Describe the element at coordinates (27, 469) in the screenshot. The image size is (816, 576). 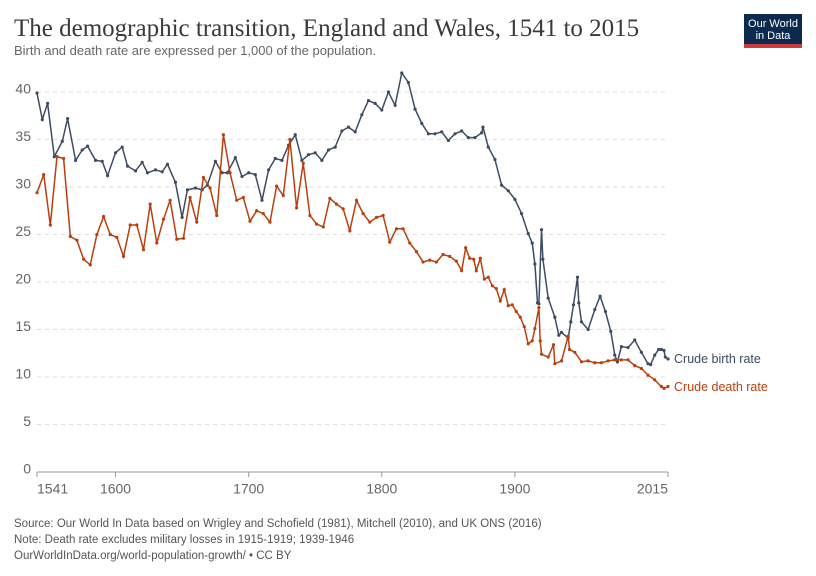
I see `y-tick-label: 0` at that location.